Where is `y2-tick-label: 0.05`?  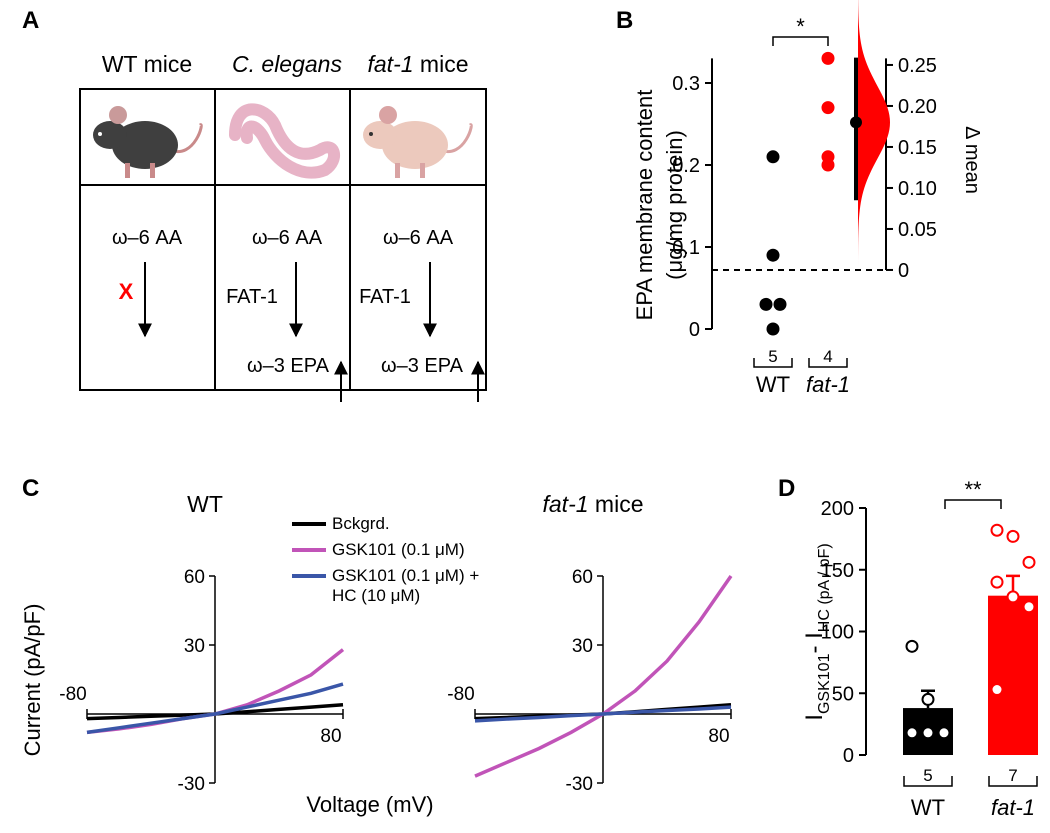 y2-tick-label: 0.05 is located at coordinates (917, 230).